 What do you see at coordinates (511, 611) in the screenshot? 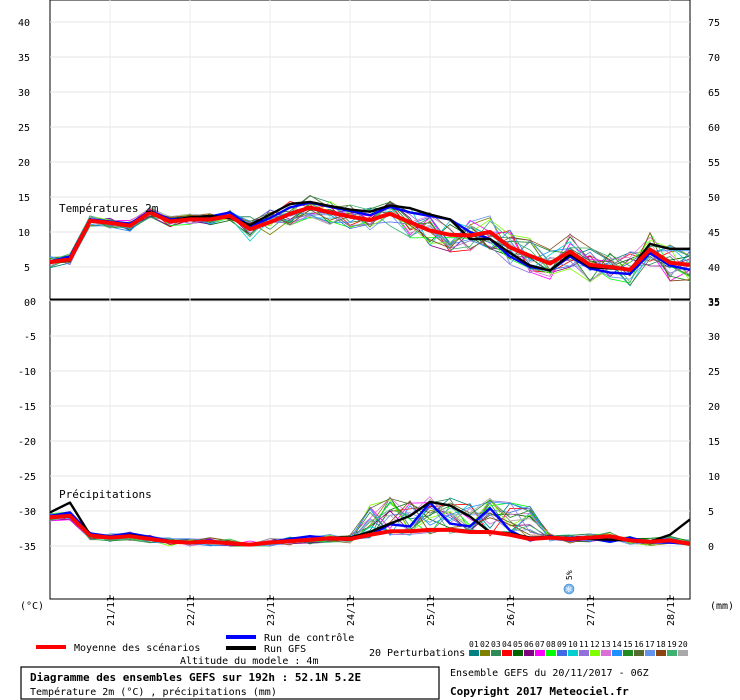
I see `x-tick-label: 26/11` at bounding box center [511, 611].